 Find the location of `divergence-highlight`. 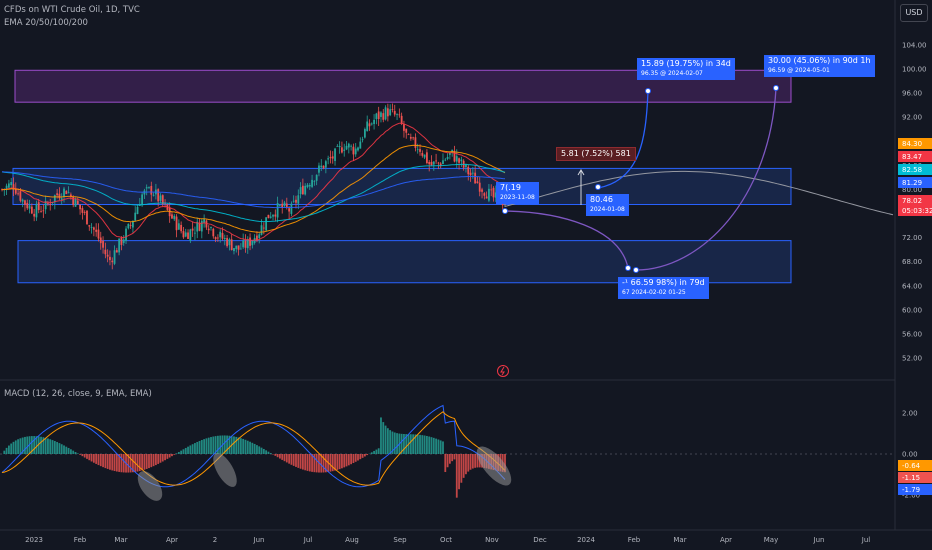

divergence-highlight is located at coordinates (150, 486).